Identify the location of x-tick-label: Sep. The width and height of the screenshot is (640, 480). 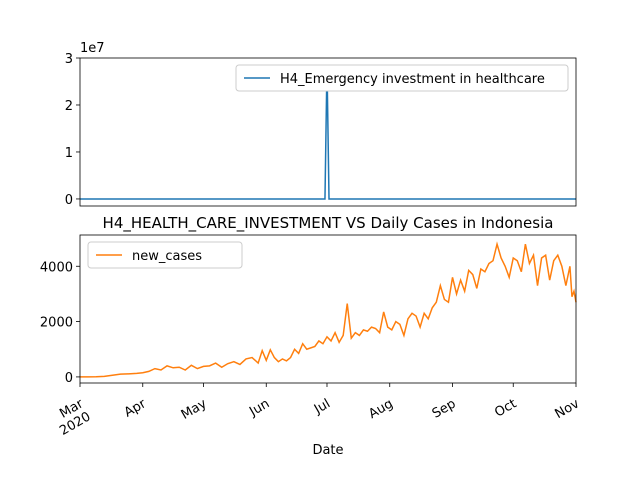
(444, 408).